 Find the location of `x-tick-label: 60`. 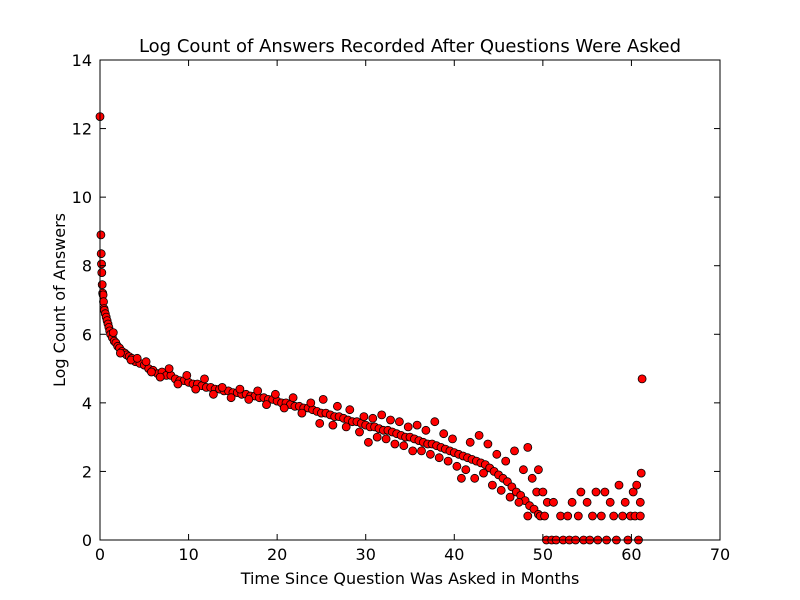

x-tick-label: 60 is located at coordinates (631, 554).